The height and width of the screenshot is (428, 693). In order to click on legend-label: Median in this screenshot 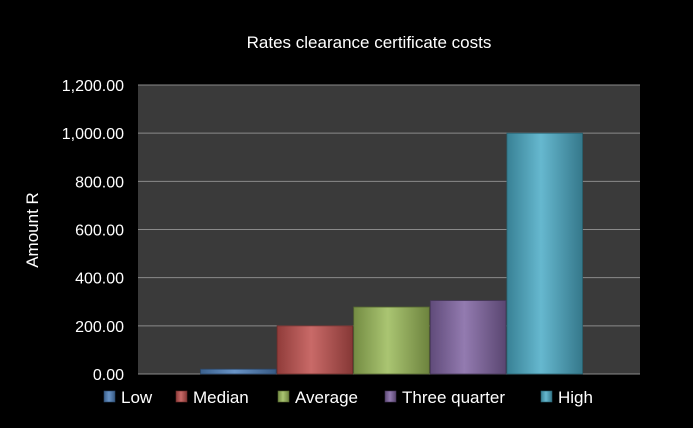, I will do `click(221, 397)`.